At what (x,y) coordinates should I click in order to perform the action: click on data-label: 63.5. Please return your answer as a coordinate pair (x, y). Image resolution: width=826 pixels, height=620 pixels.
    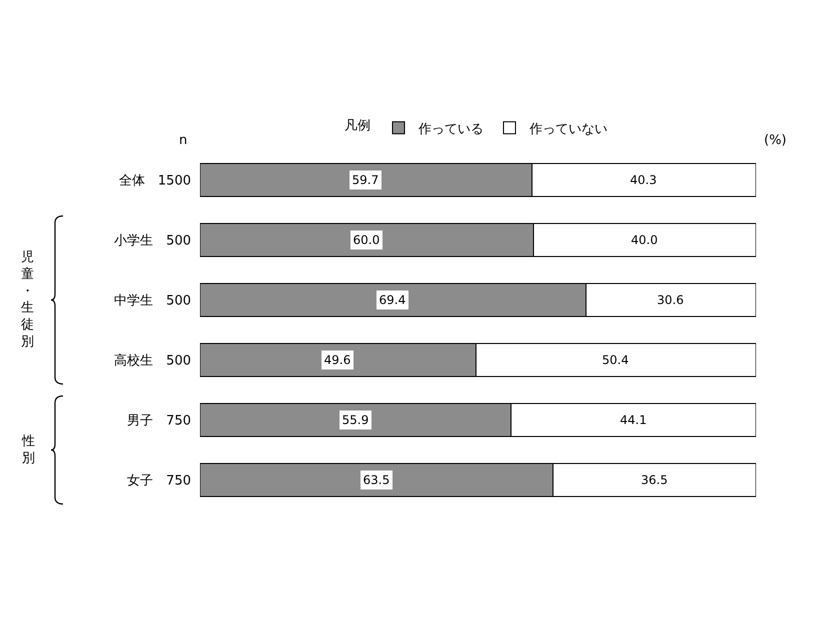
    Looking at the image, I should click on (376, 480).